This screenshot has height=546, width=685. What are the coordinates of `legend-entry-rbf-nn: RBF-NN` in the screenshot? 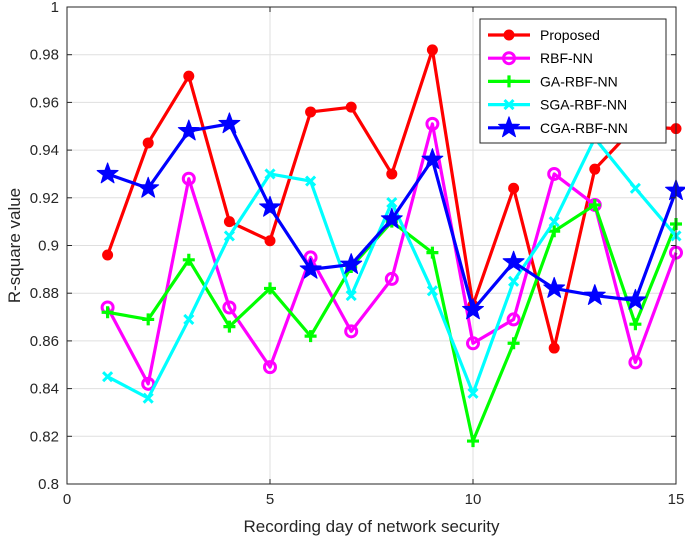 It's located at (540, 58).